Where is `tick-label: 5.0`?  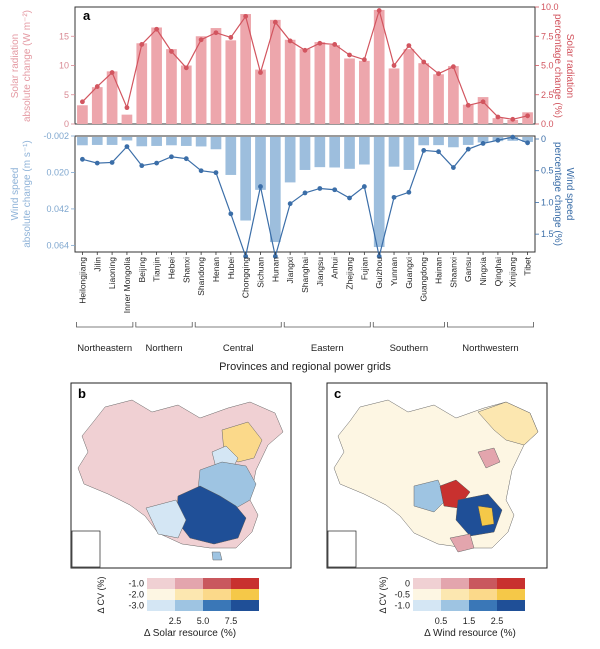
tick-label: 5.0 is located at coordinates (547, 66).